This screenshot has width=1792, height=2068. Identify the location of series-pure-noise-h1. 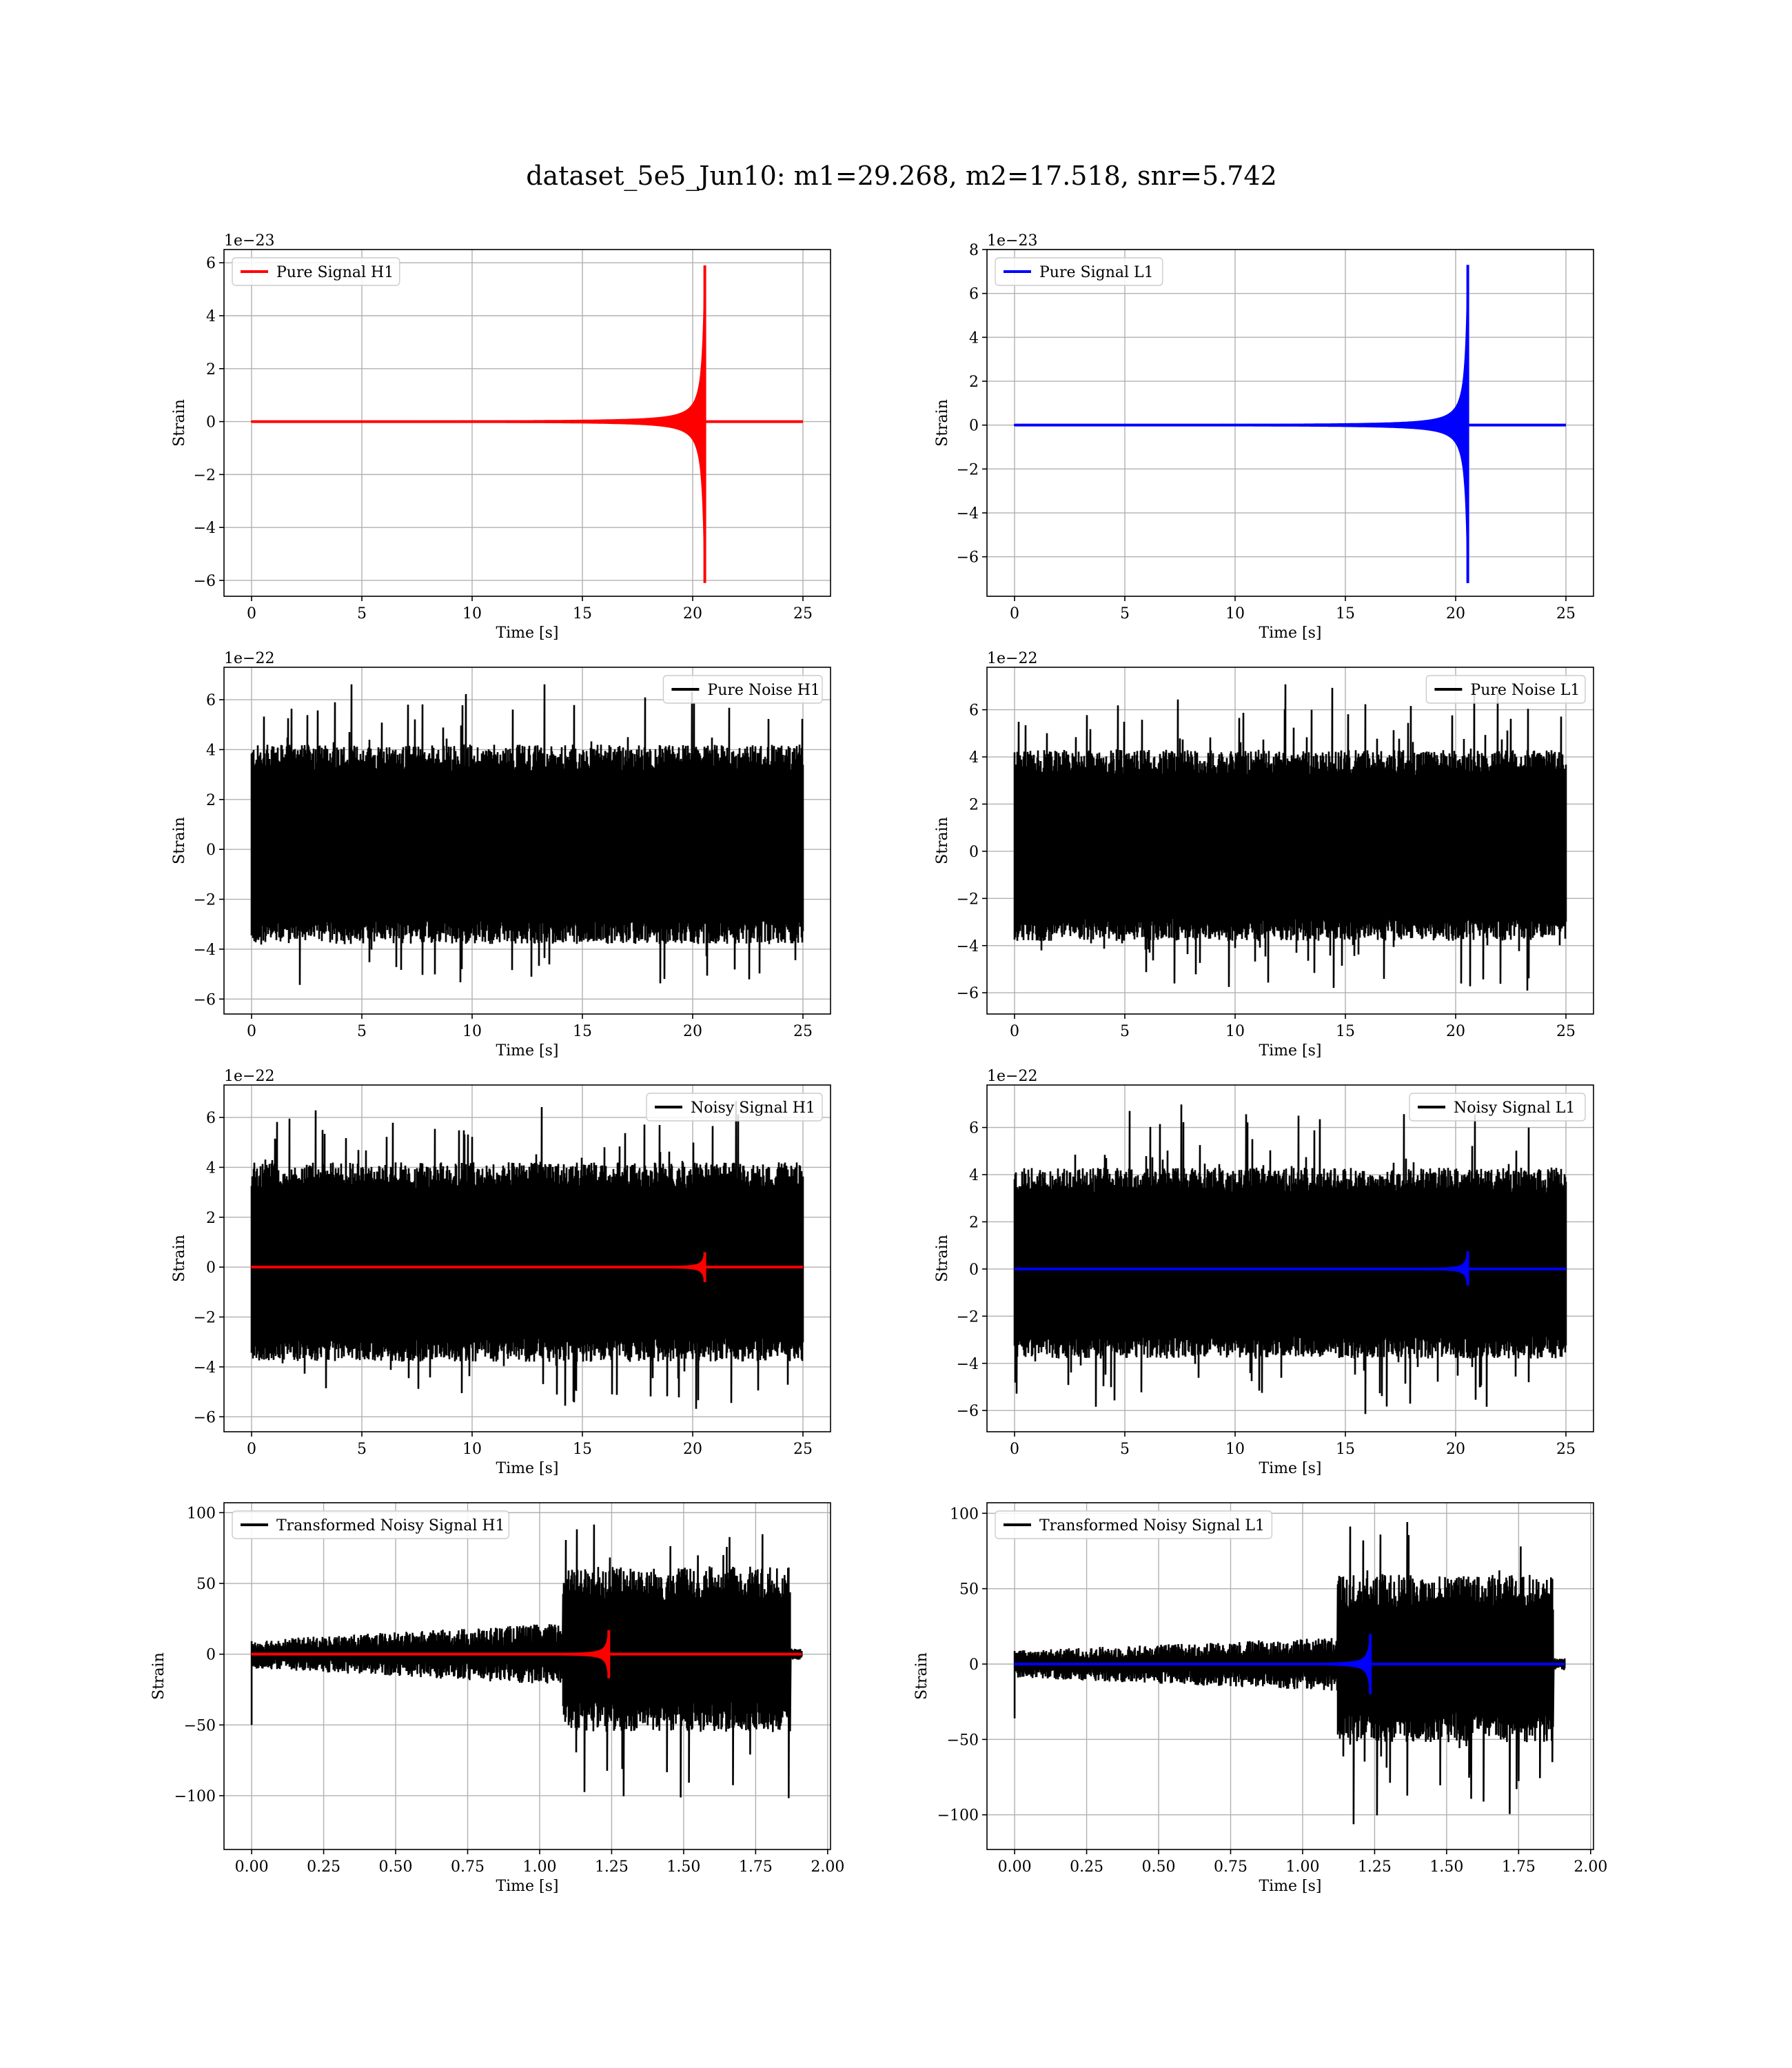
(527, 835).